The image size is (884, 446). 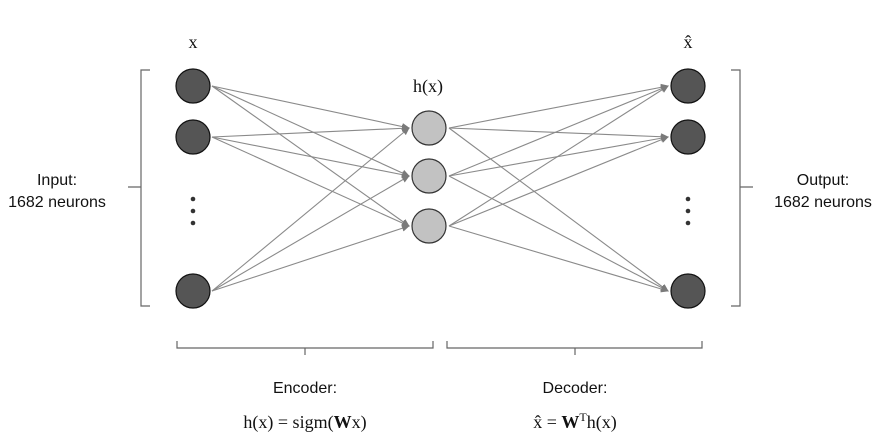 What do you see at coordinates (547, 422) in the screenshot?
I see `decoder-formula-lhs: x̂ =` at bounding box center [547, 422].